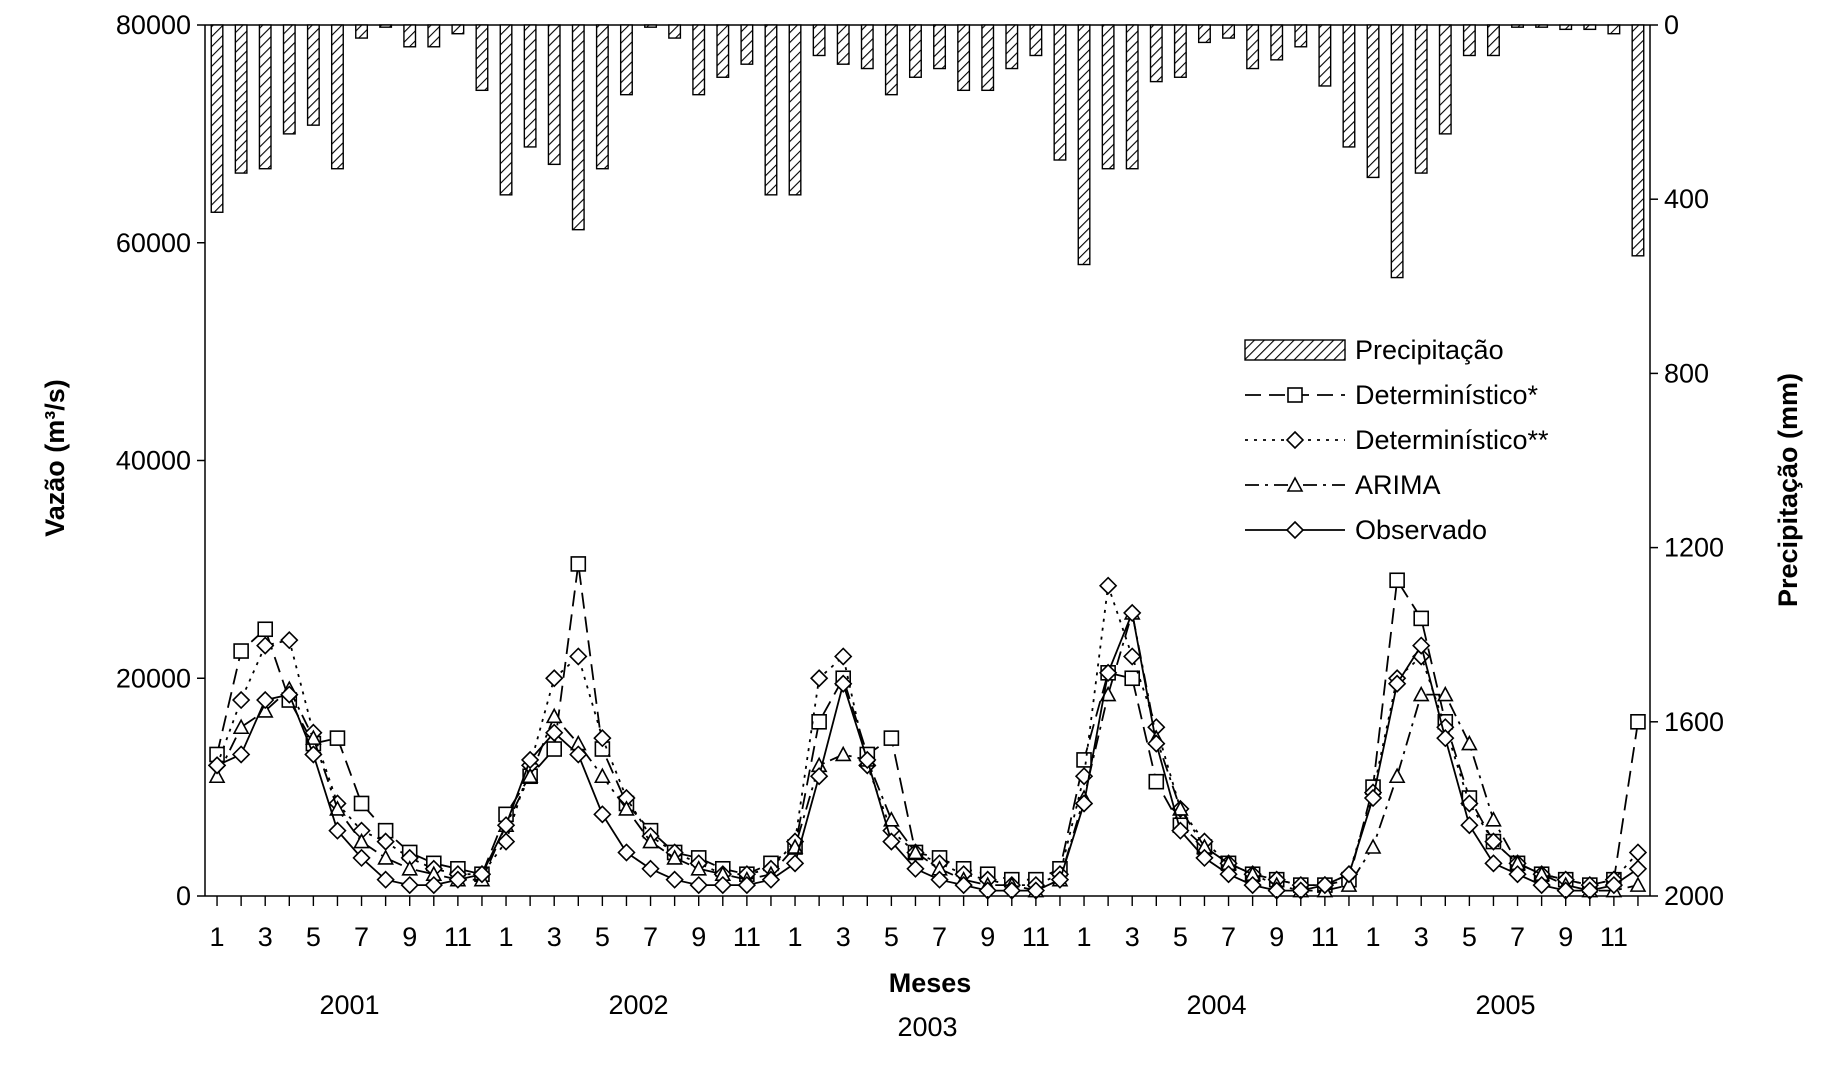 Image resolution: width=1830 pixels, height=1066 pixels. Describe the element at coordinates (1694, 548) in the screenshot. I see `y2-tick-label: 1200` at that location.